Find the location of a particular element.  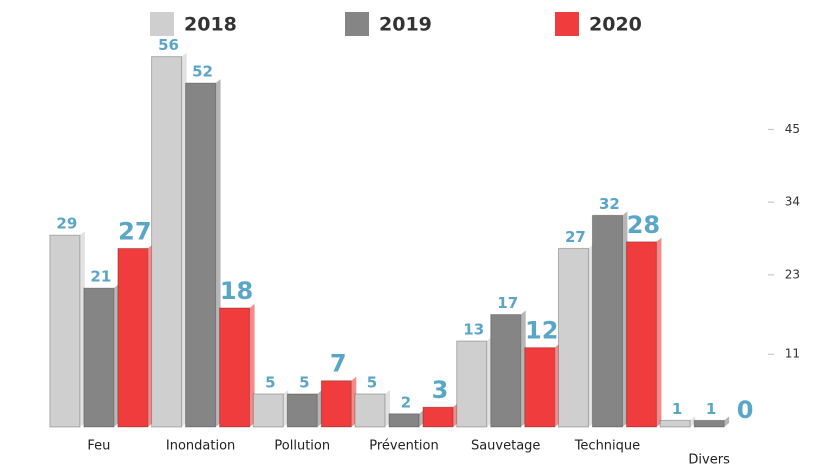

x-tick-label: Sauvetage is located at coordinates (505, 446).